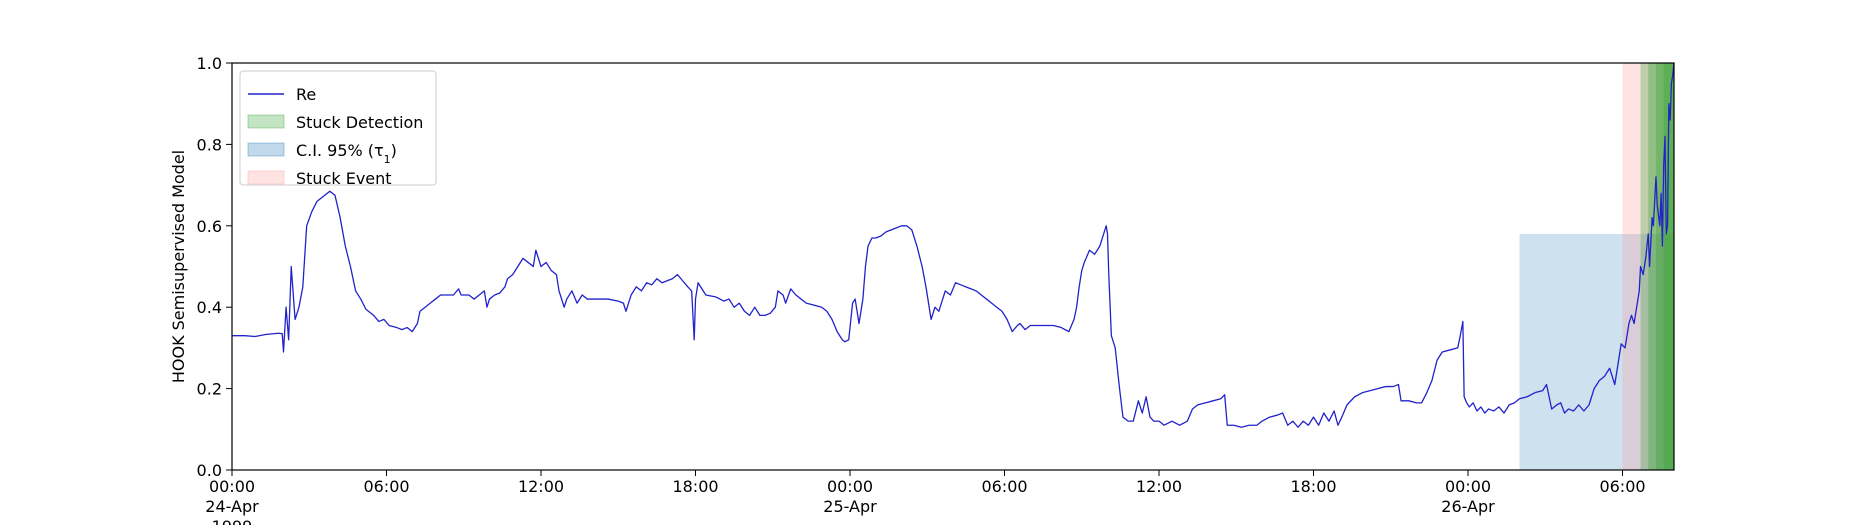 The width and height of the screenshot is (1850, 525). What do you see at coordinates (282, 94) in the screenshot?
I see `legend-item-line: Re` at bounding box center [282, 94].